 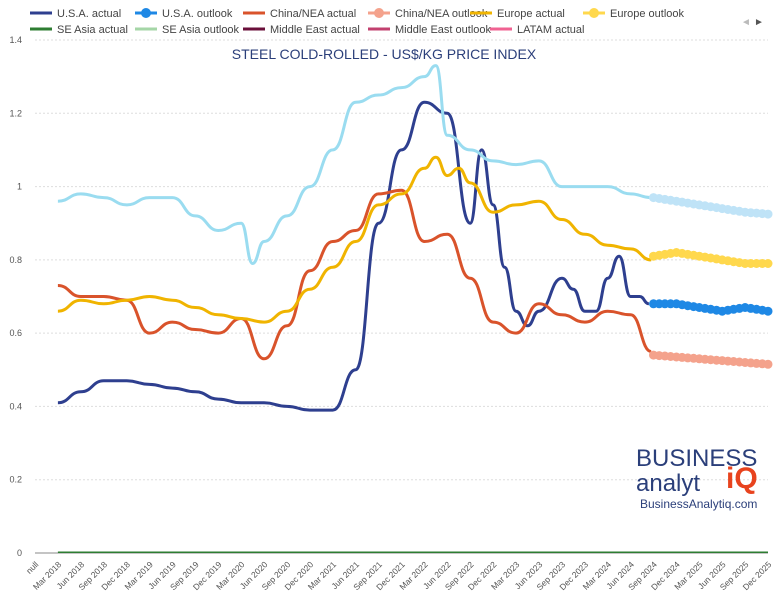 I want to click on legend-item: Middle East outlook, so click(x=429, y=30).